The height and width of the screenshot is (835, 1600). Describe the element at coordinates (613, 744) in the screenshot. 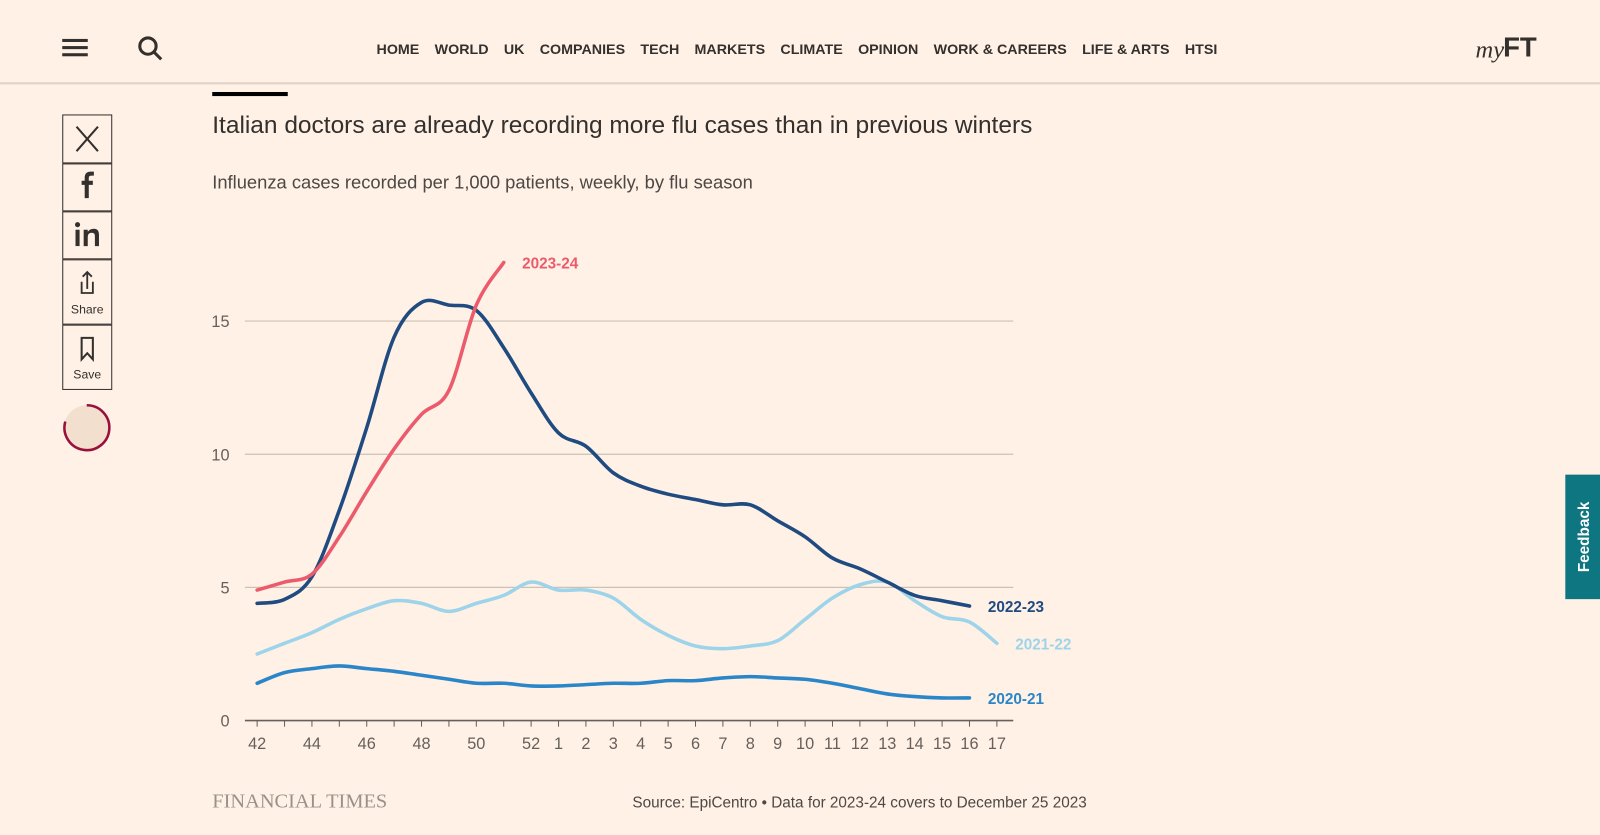

I see `x-tick-label: 3` at that location.